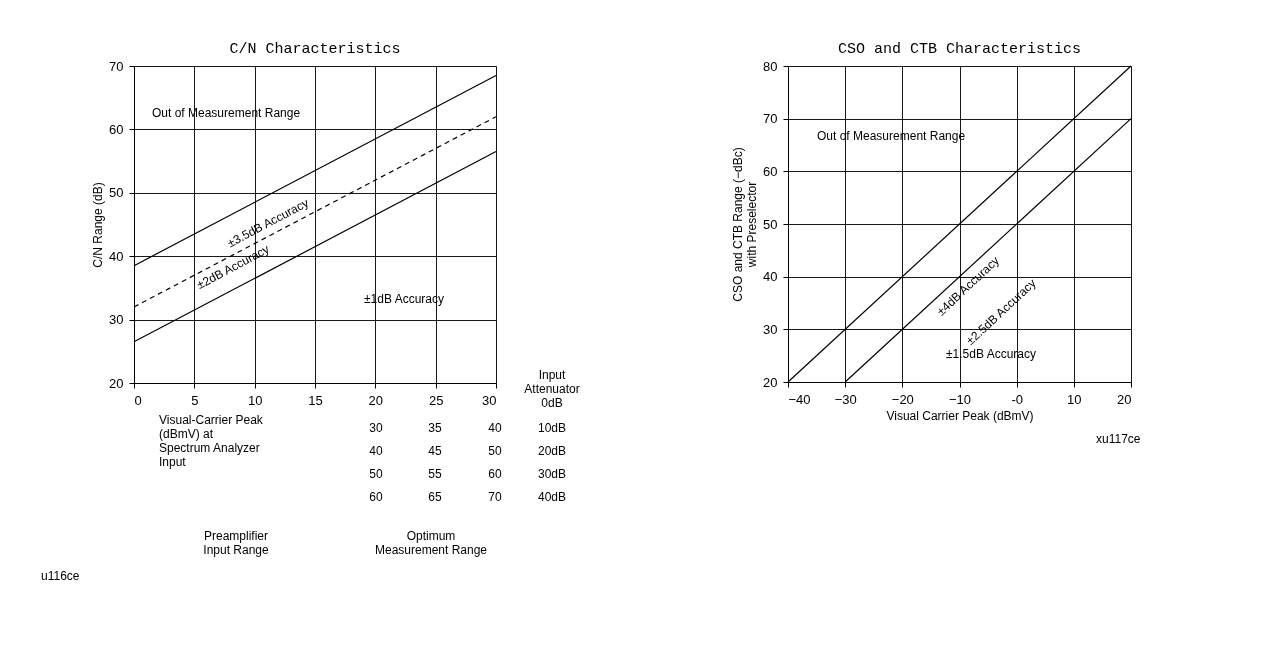 The image size is (1264, 669). What do you see at coordinates (236, 543) in the screenshot?
I see `text: Preamplifier Input Range` at bounding box center [236, 543].